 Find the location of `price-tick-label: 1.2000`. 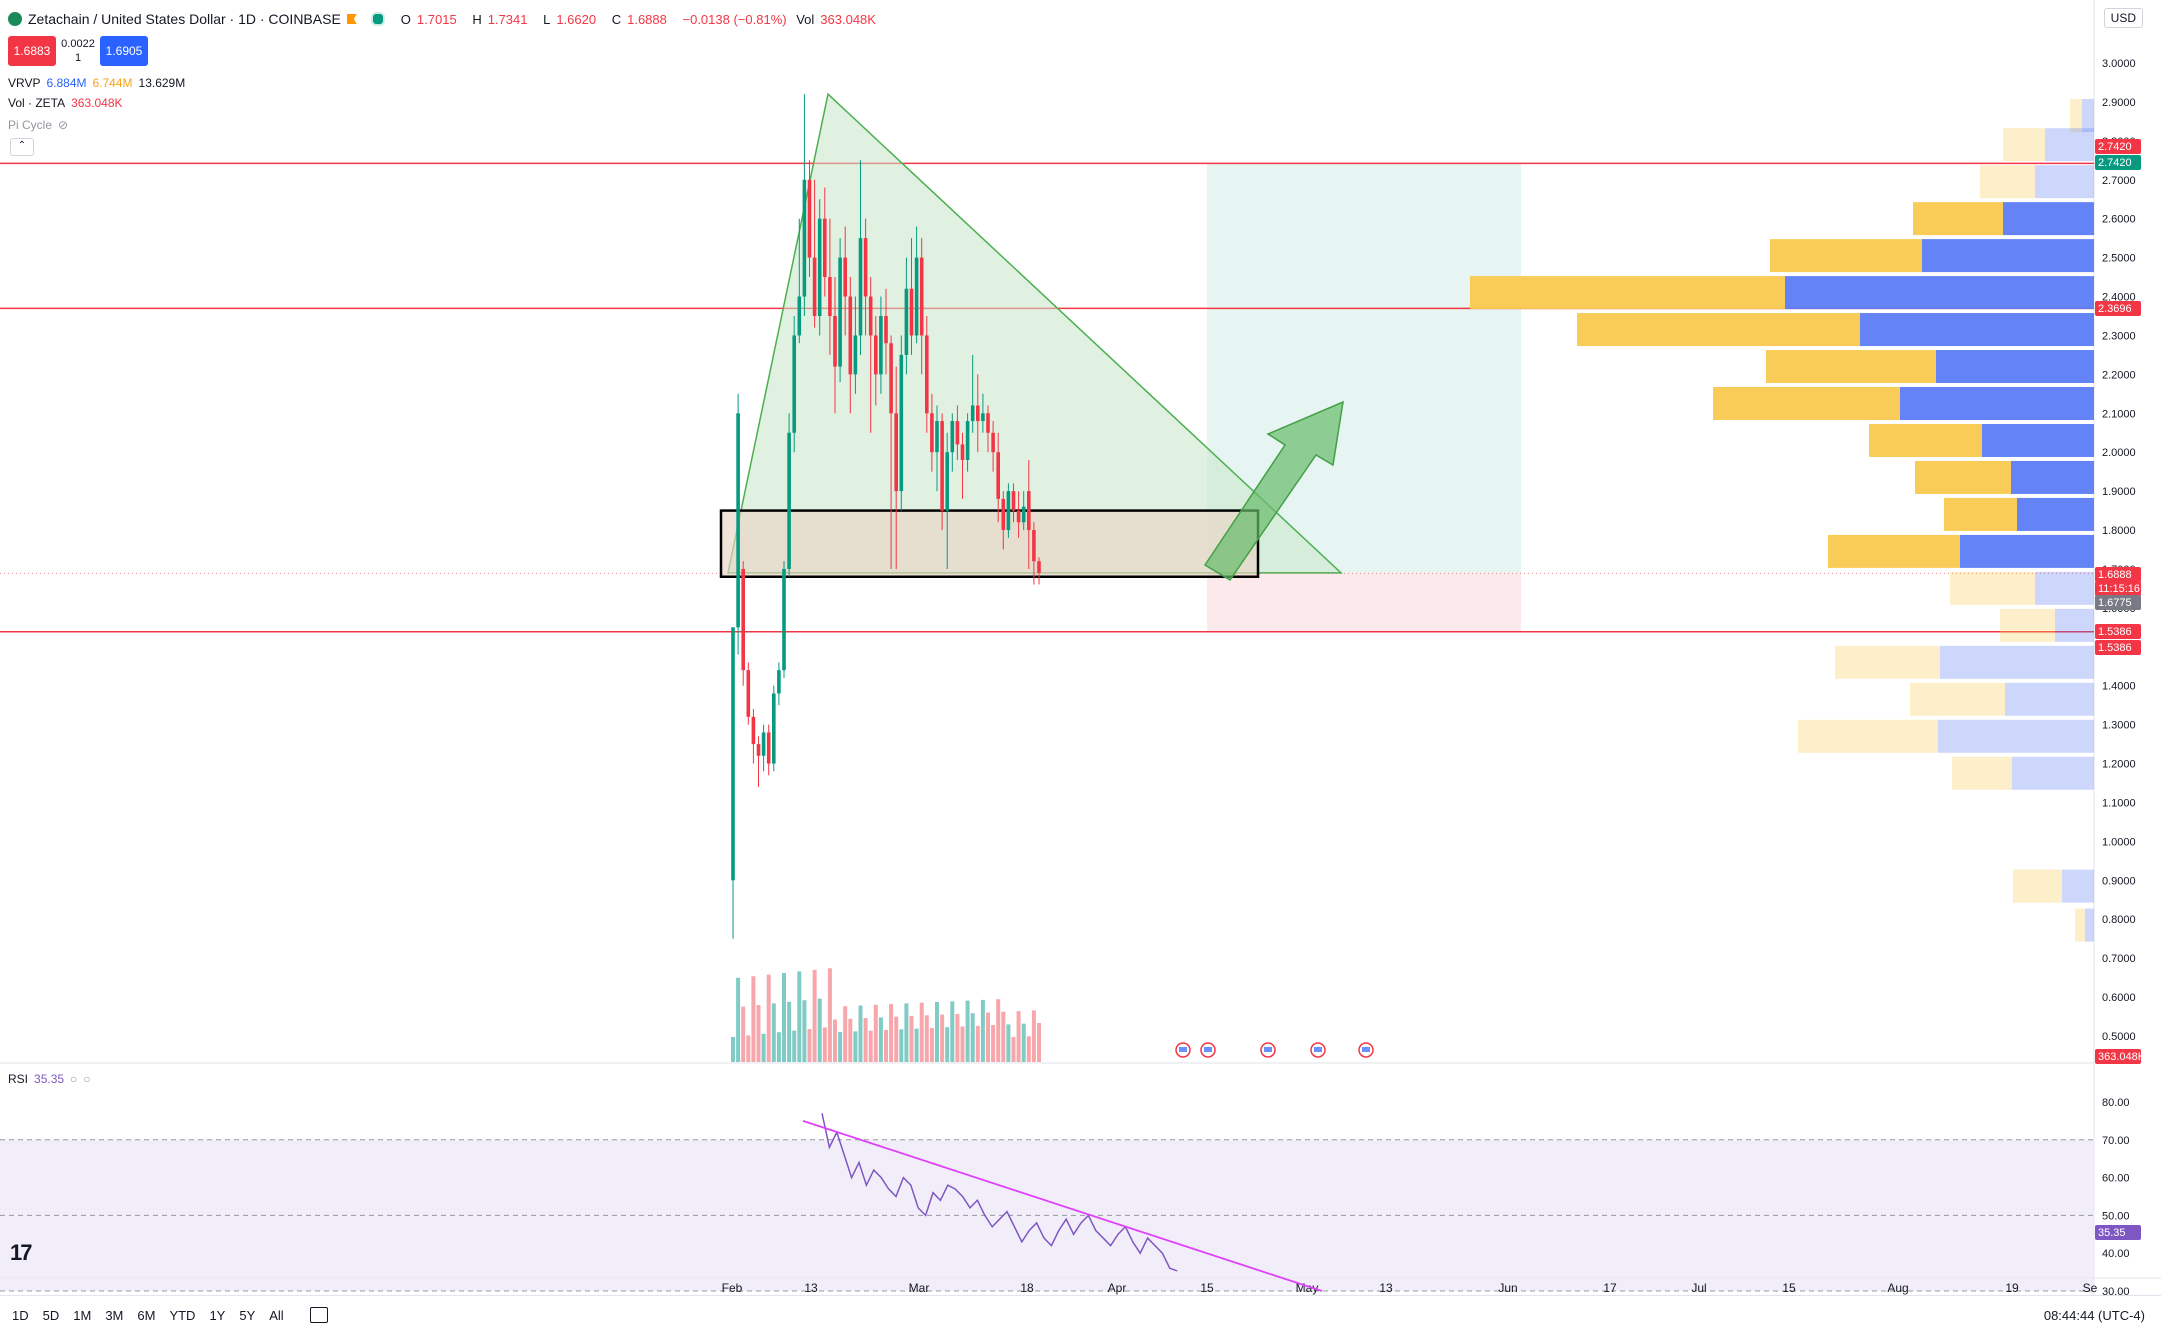

price-tick-label: 1.2000 is located at coordinates (2119, 765).